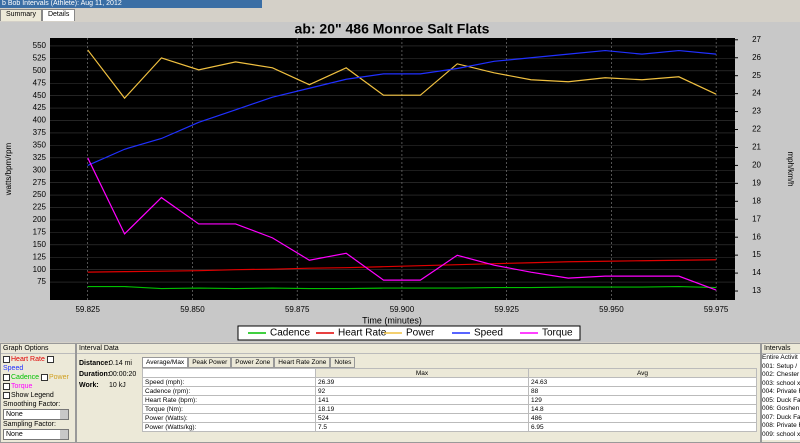 The image size is (800, 443). I want to click on y2-tick-label: 22, so click(756, 129).